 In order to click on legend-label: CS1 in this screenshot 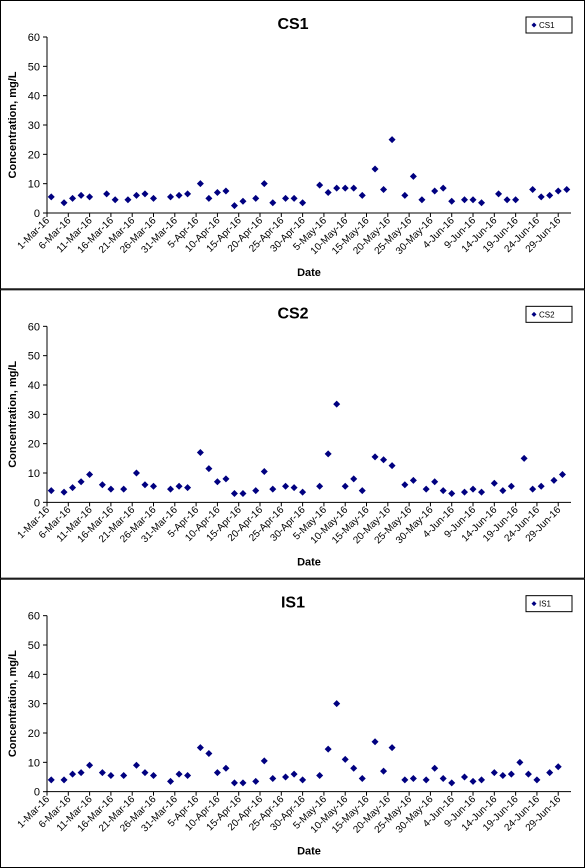, I will do `click(547, 25)`.